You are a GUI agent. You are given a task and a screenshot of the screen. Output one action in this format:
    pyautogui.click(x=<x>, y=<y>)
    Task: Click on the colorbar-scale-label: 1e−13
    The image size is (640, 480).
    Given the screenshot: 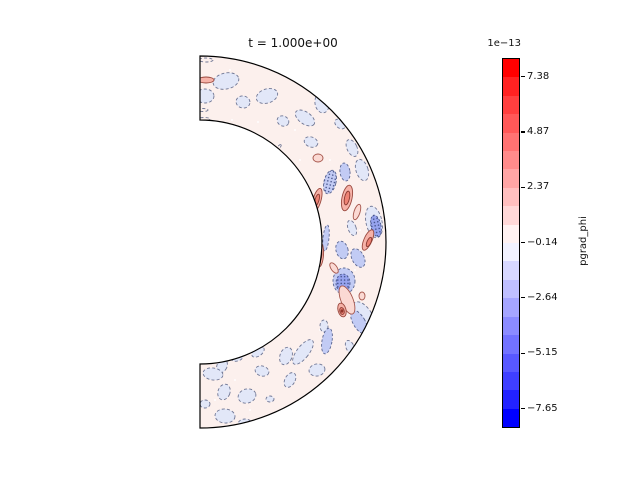 What is the action you would take?
    pyautogui.click(x=504, y=43)
    